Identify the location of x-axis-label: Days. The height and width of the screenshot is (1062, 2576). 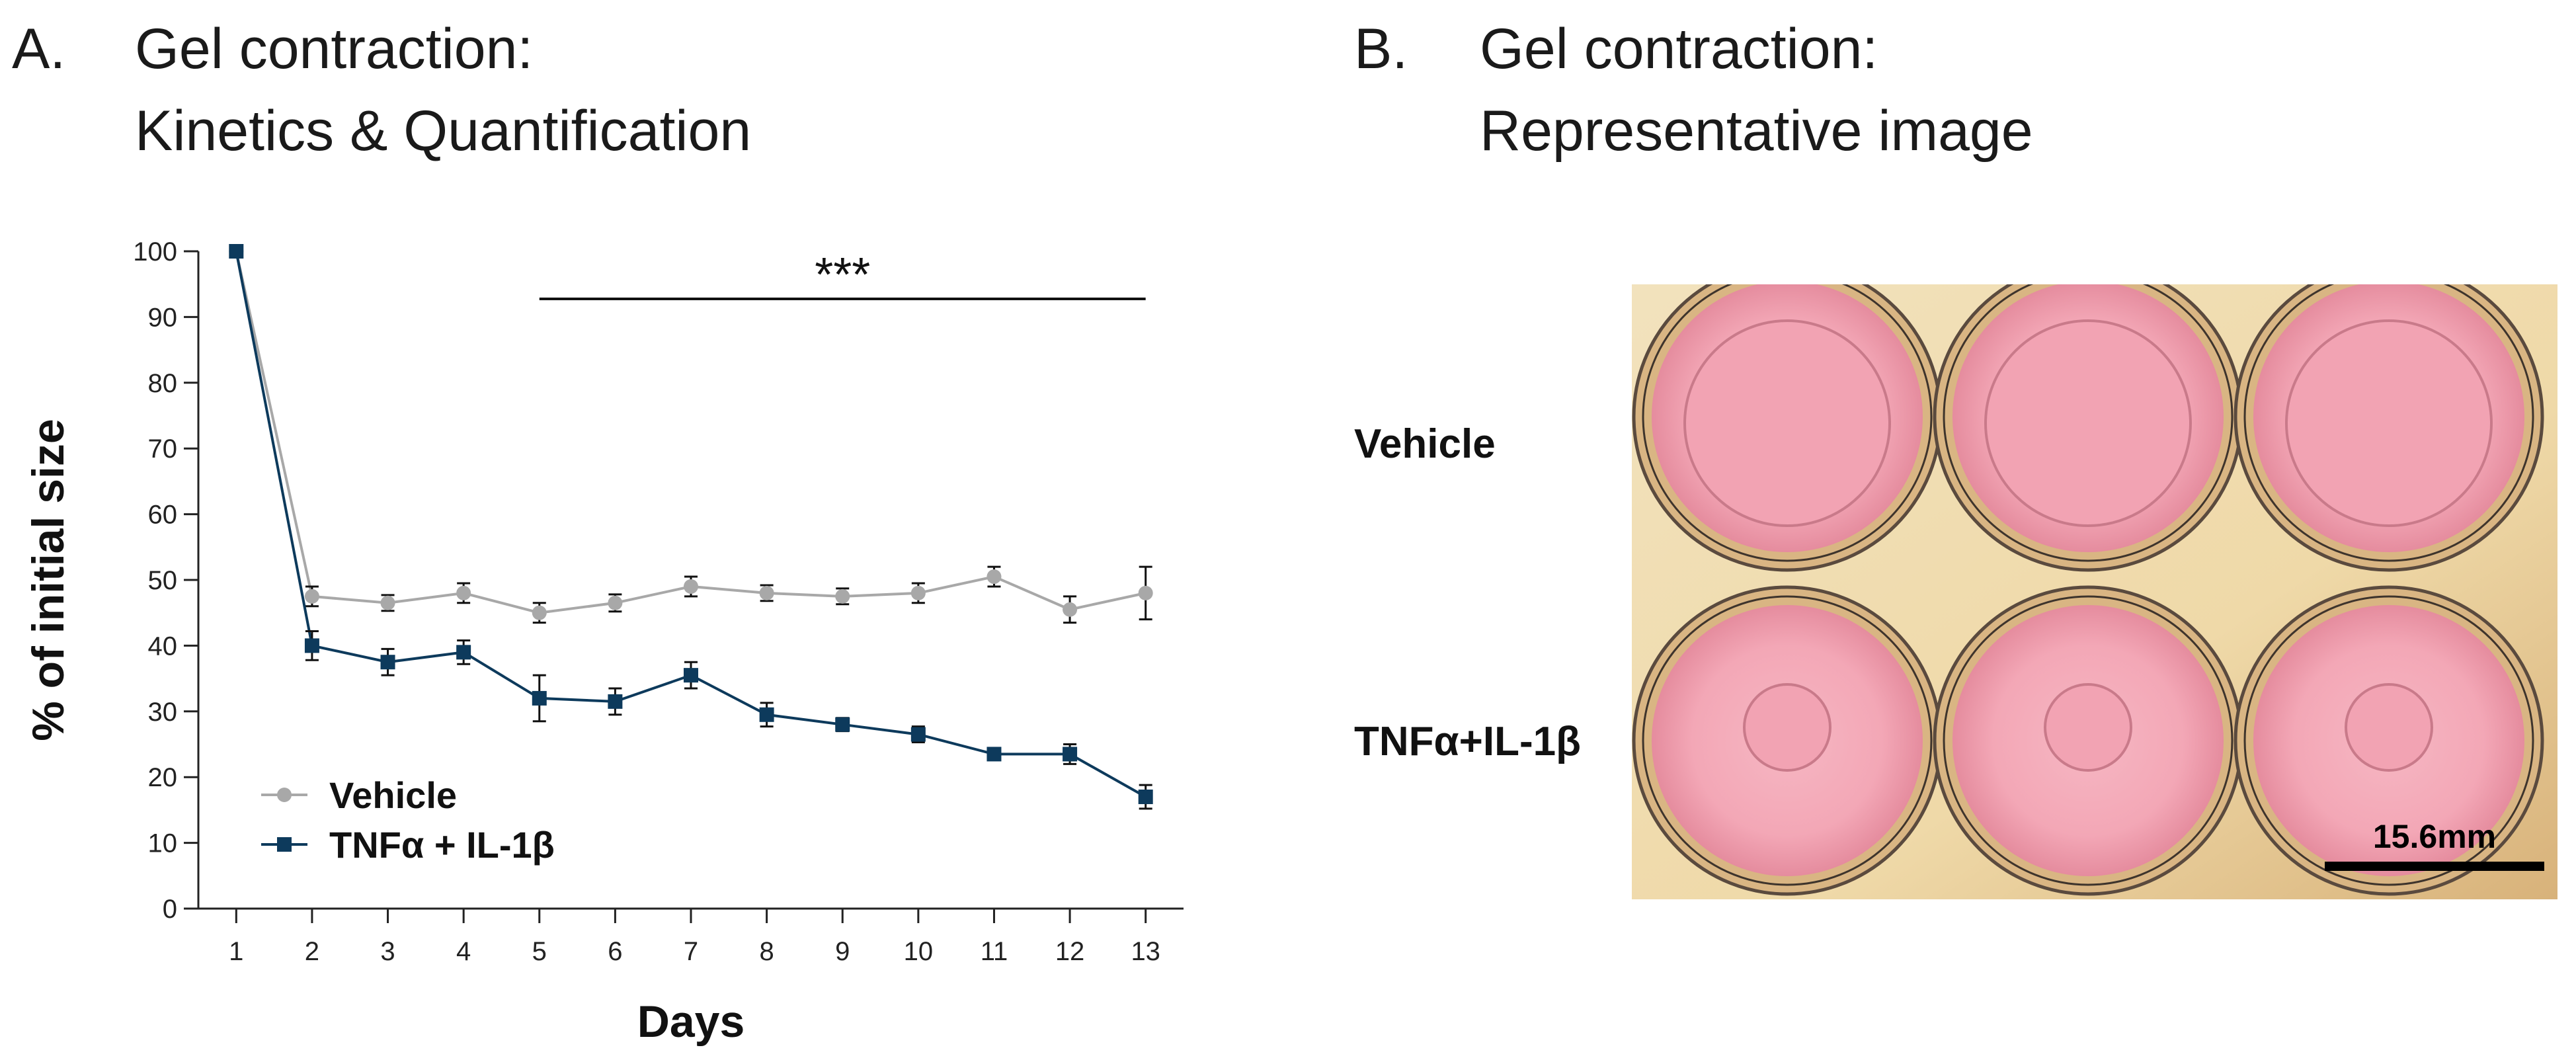
(691, 1022).